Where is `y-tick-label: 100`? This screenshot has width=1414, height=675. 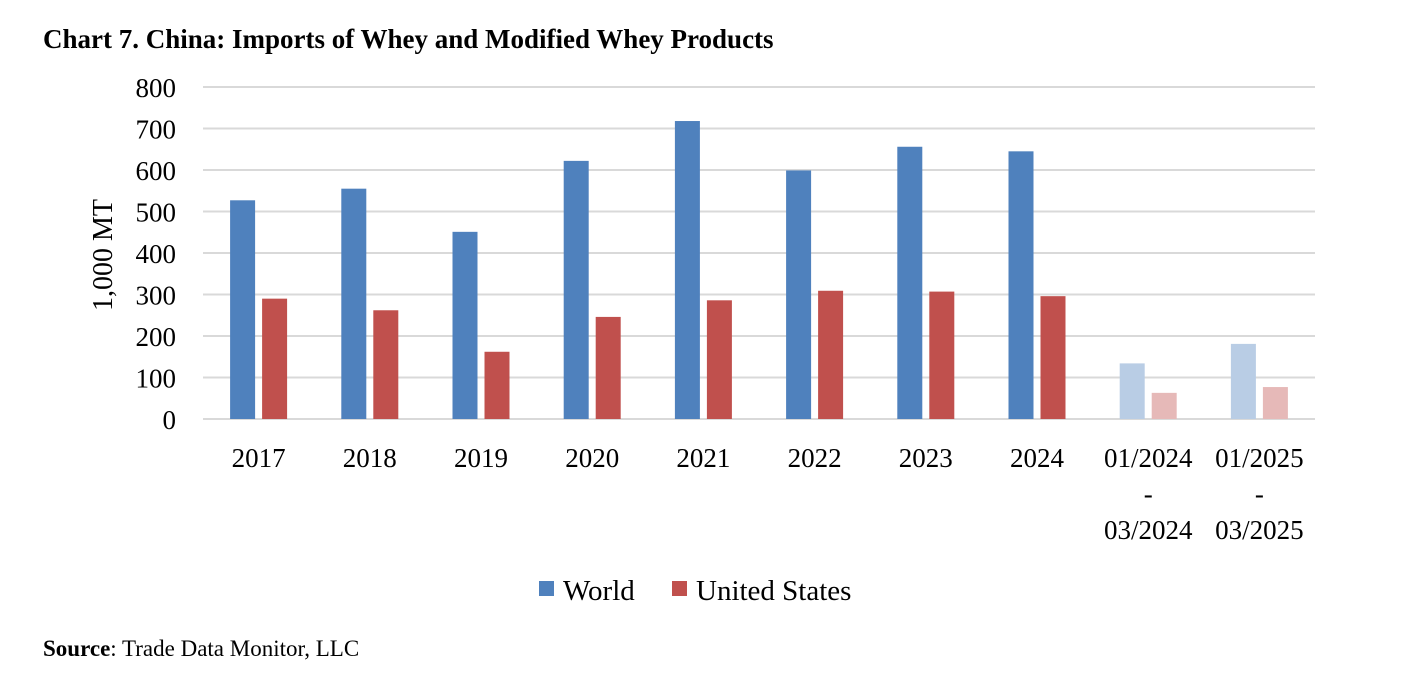
y-tick-label: 100 is located at coordinates (156, 379).